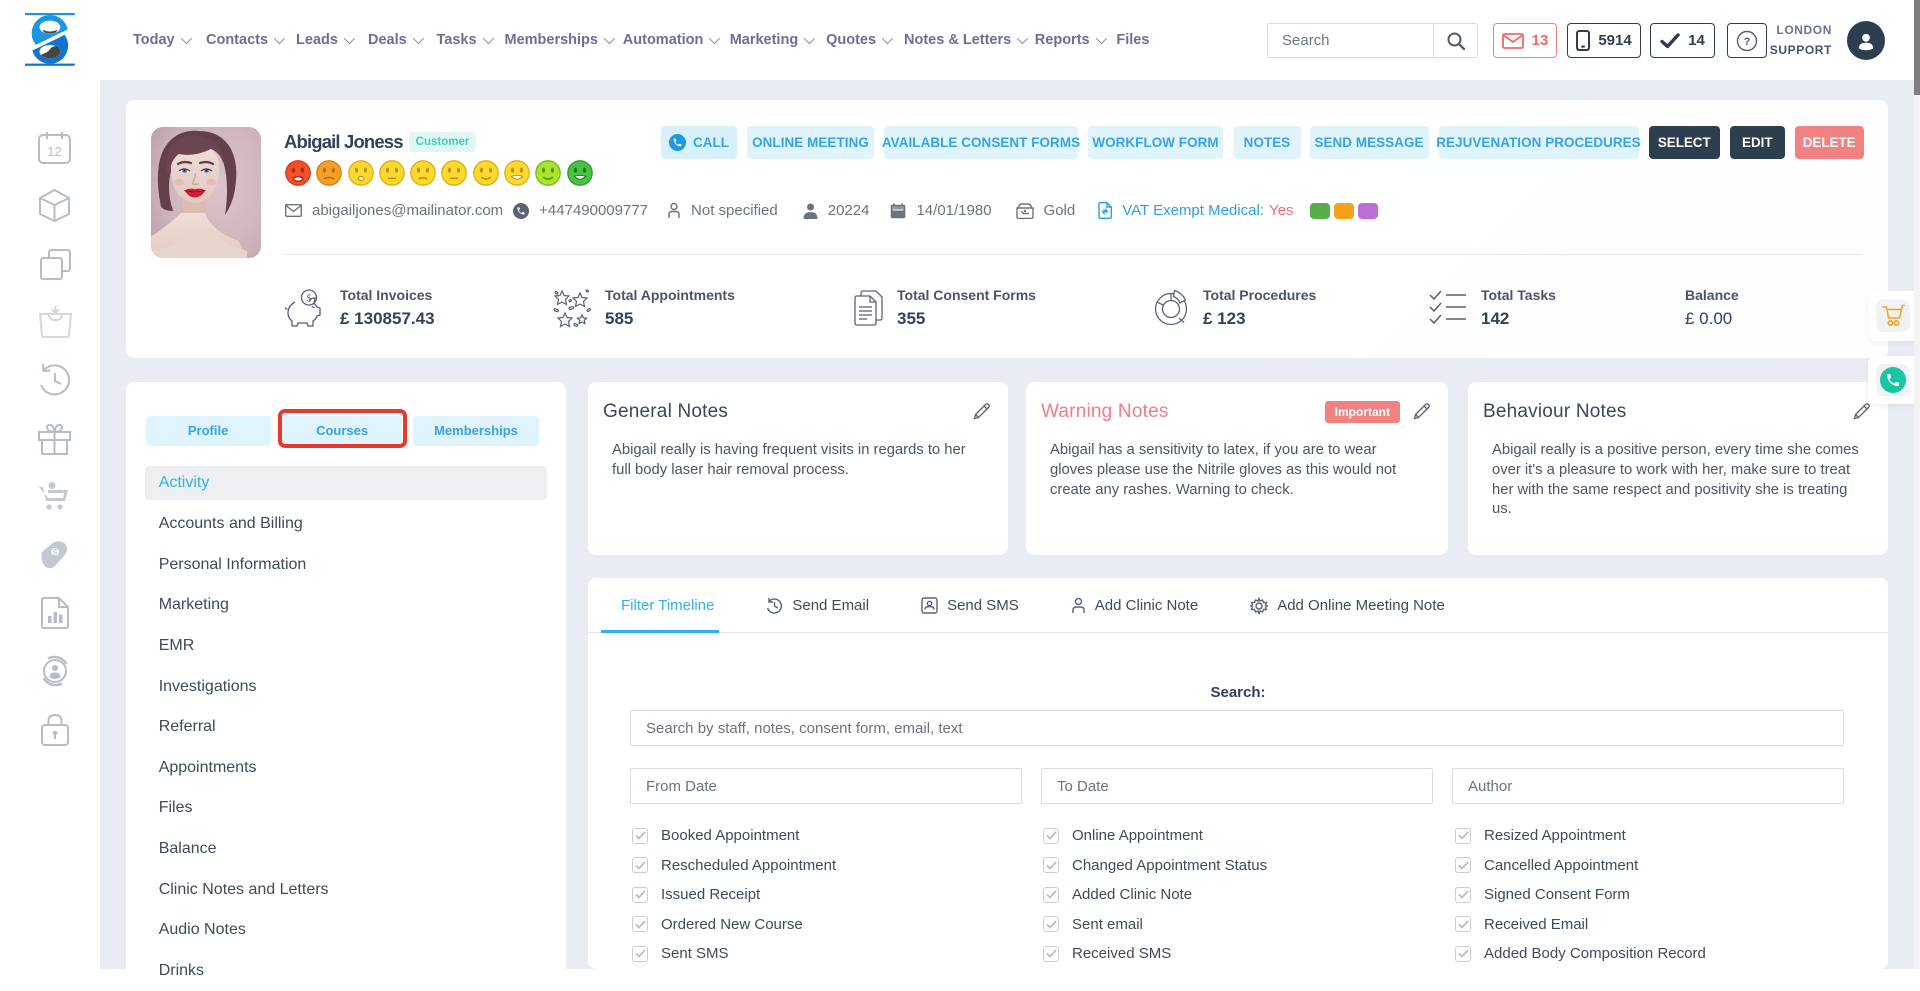 This screenshot has width=1920, height=991. Describe the element at coordinates (54, 151) in the screenshot. I see `svg-text: 12` at that location.